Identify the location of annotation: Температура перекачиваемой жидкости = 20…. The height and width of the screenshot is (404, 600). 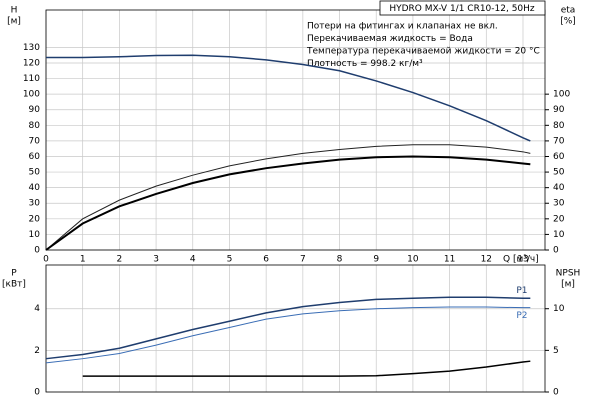
(423, 52).